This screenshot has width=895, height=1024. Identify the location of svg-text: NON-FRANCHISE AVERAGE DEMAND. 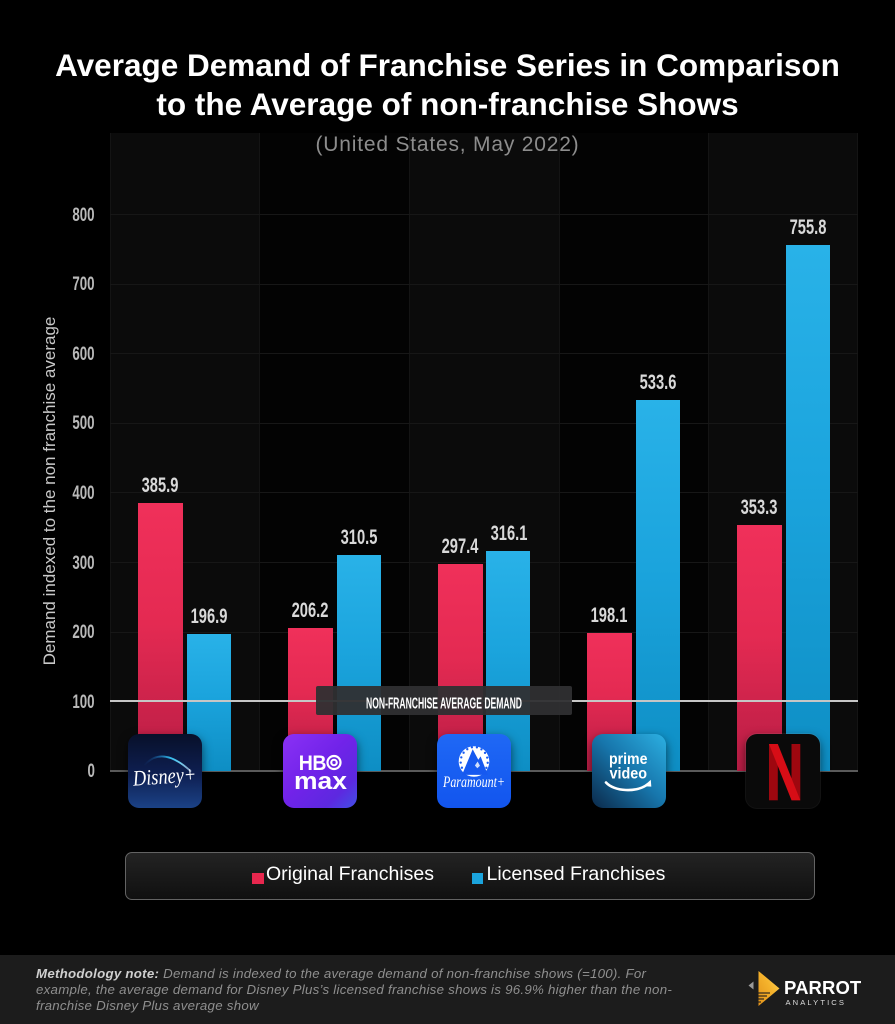
(444, 704).